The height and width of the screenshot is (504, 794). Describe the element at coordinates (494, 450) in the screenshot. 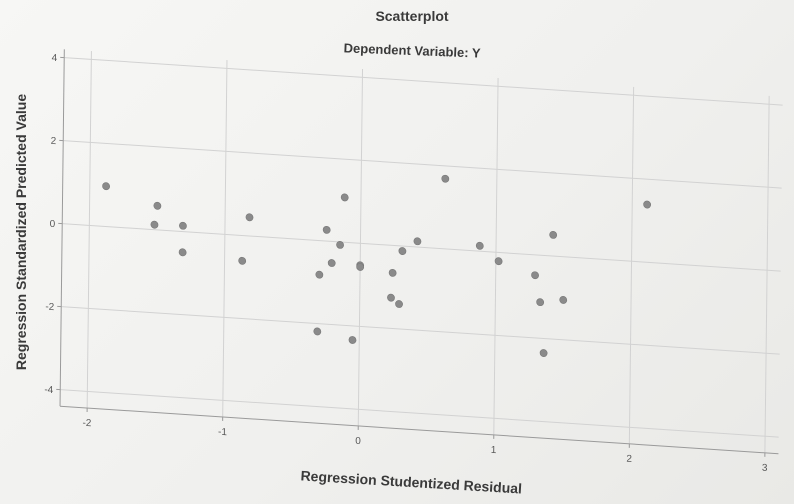

I see `x-tick-label: 1` at that location.